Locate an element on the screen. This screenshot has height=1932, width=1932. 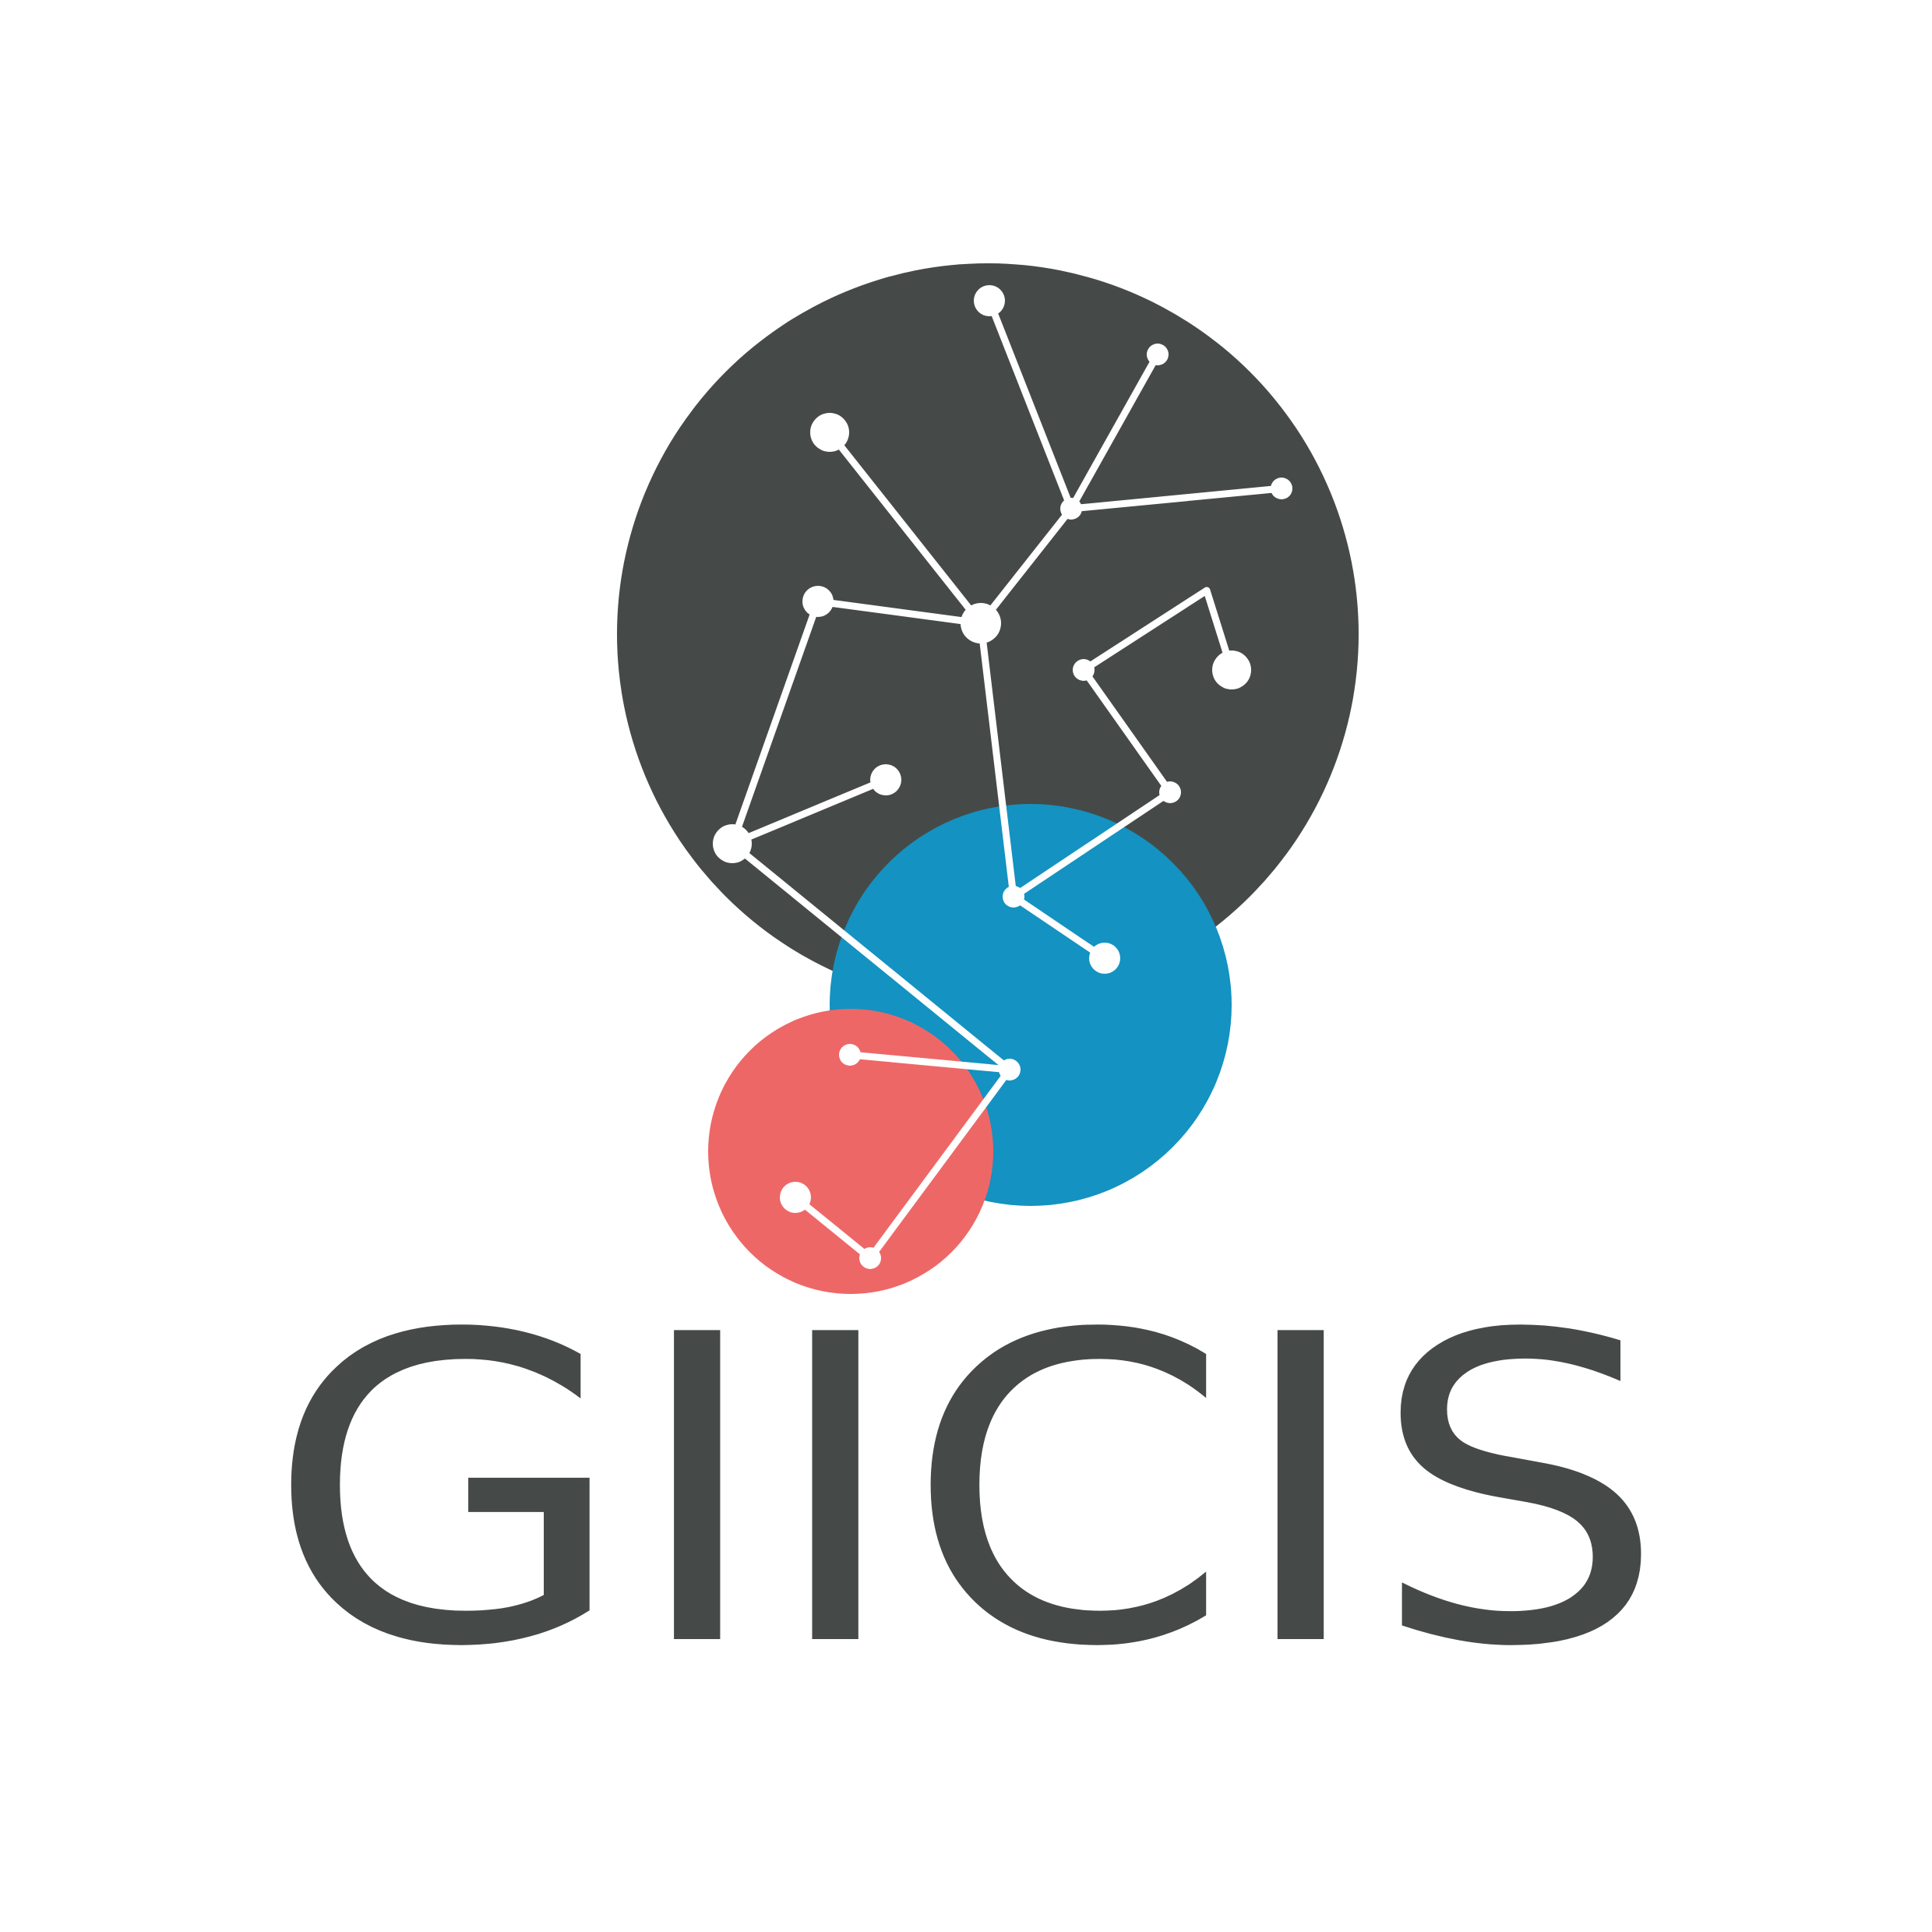
network-edges is located at coordinates (1007, 780).